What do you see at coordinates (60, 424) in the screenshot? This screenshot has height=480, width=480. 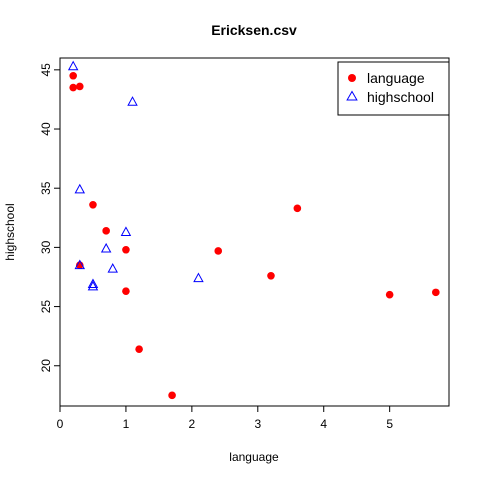 I see `x-tick-label: 0` at bounding box center [60, 424].